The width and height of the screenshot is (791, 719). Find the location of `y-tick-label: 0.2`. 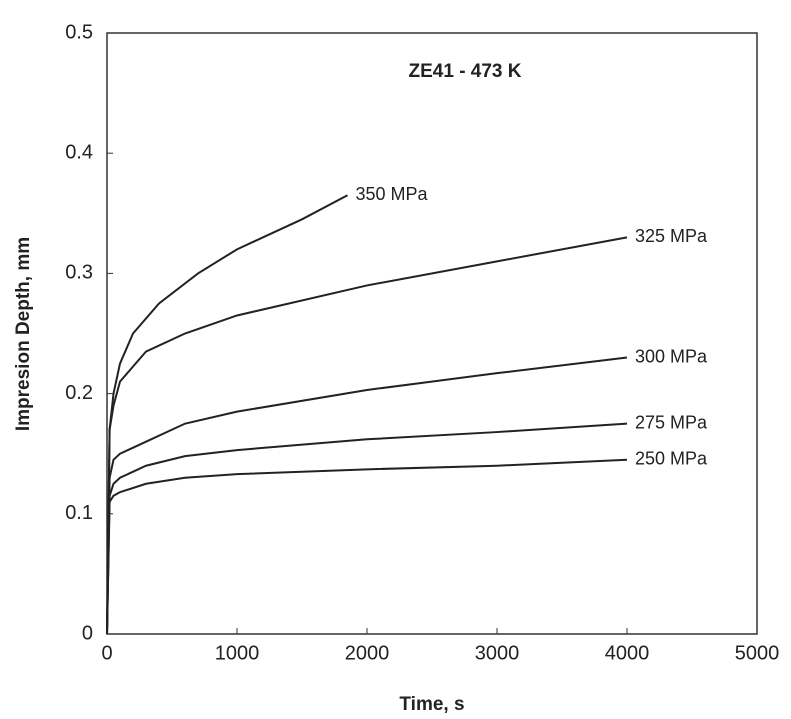

y-tick-label: 0.2 is located at coordinates (79, 393).